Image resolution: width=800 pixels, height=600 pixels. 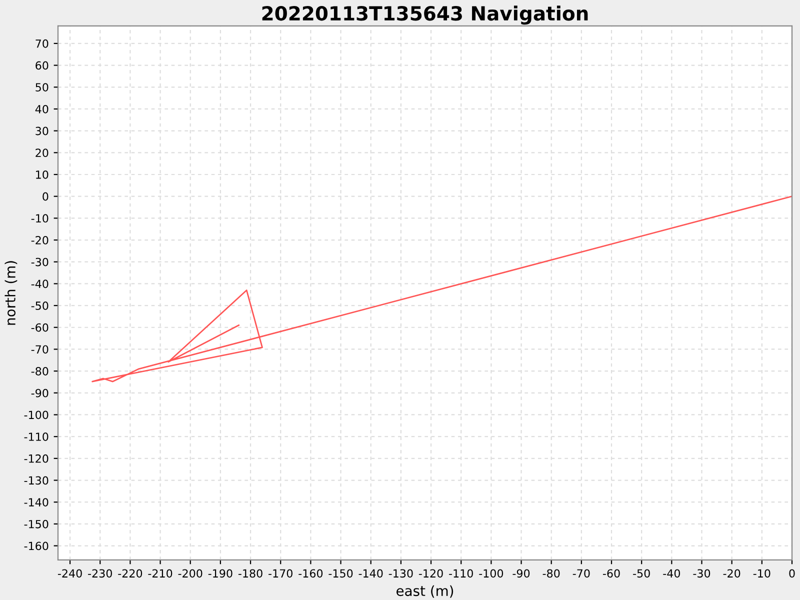 I want to click on x-tick-label: -140, so click(x=370, y=573).